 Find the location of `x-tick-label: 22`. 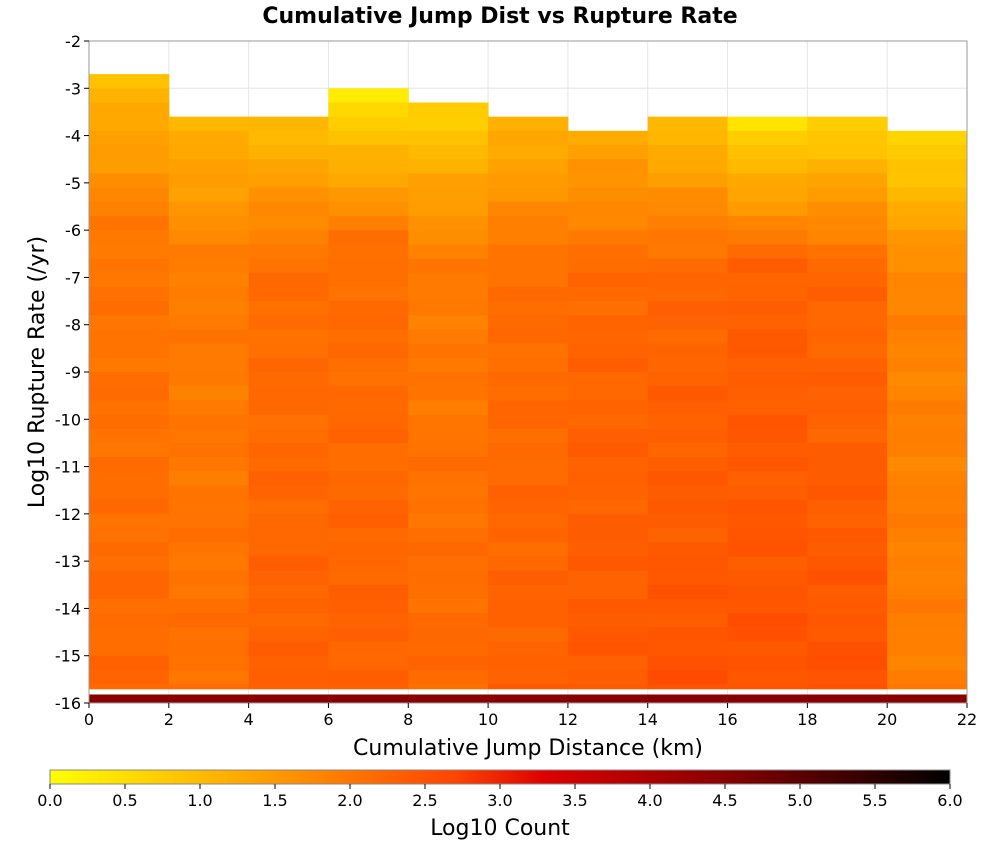

x-tick-label: 22 is located at coordinates (967, 719).